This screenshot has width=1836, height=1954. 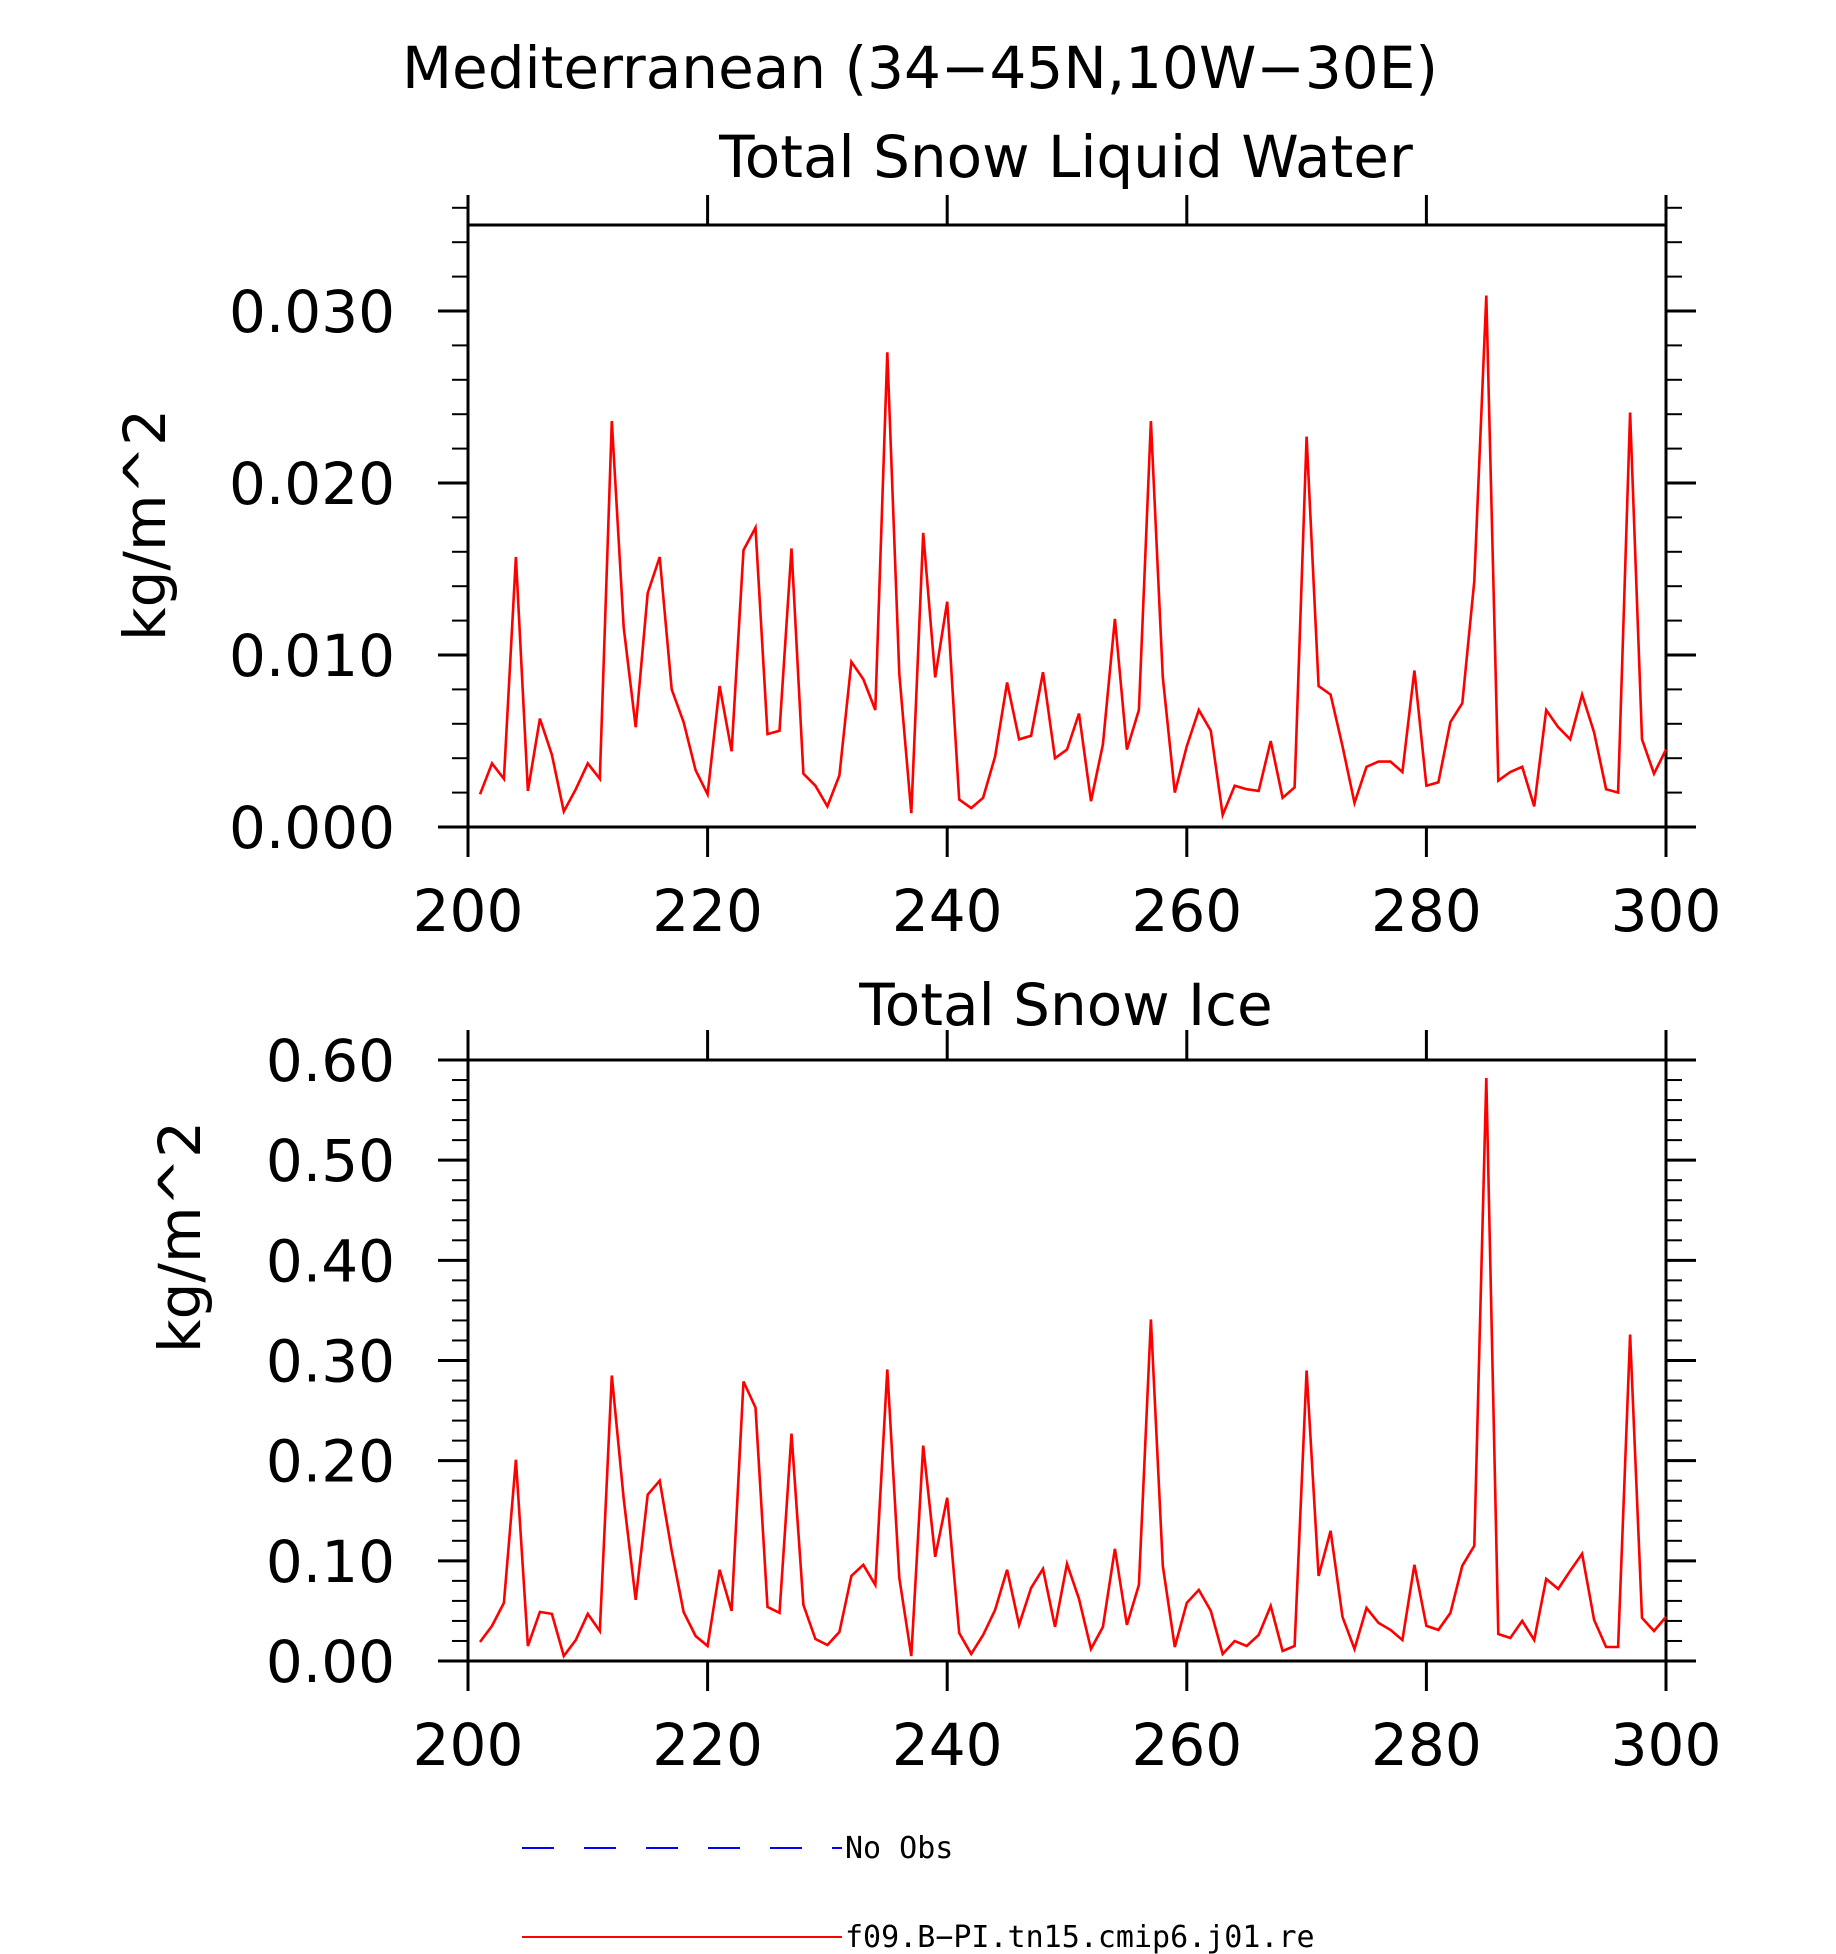 I want to click on y-tick-label: 0.010, so click(x=312, y=656).